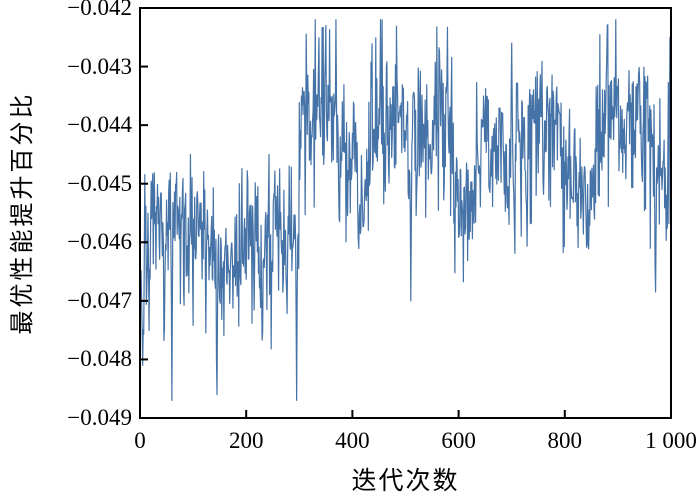  What do you see at coordinates (99, 242) in the screenshot?
I see `y-tick-label: −0.046` at bounding box center [99, 242].